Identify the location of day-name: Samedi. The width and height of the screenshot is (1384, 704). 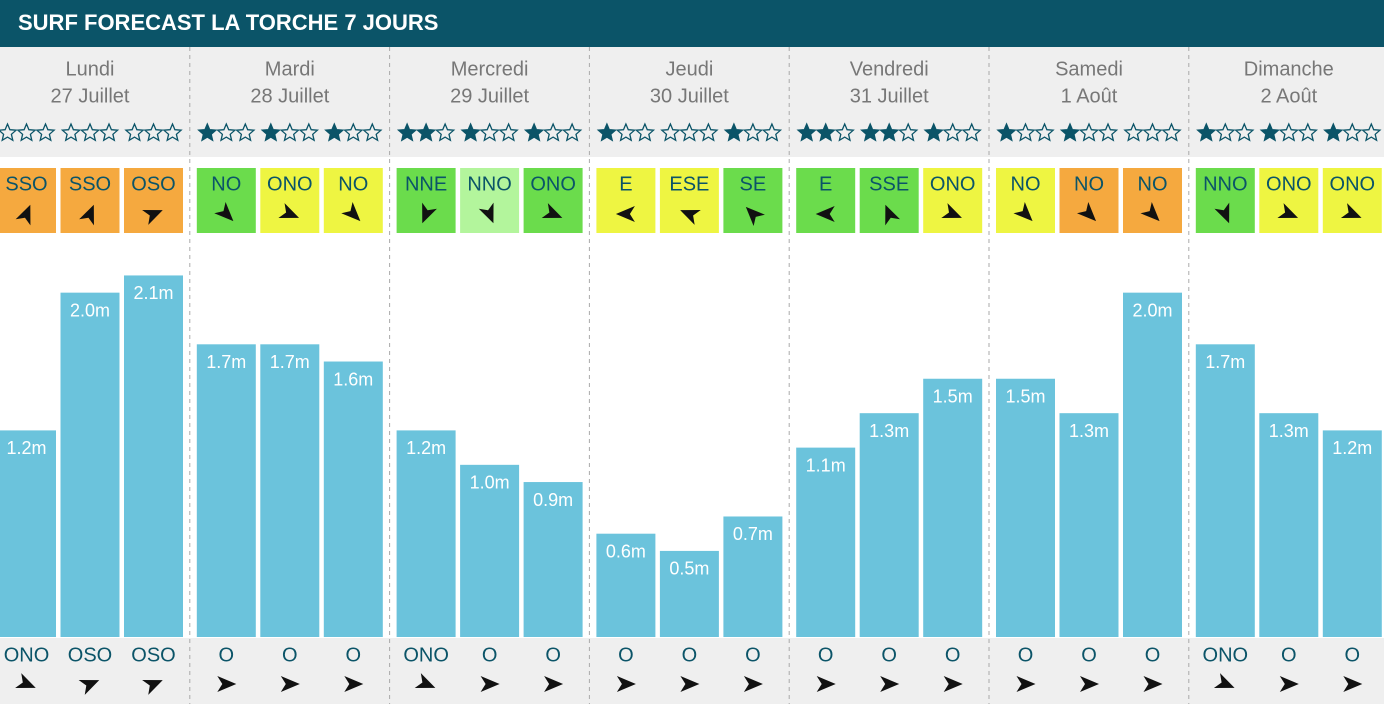
(1089, 69).